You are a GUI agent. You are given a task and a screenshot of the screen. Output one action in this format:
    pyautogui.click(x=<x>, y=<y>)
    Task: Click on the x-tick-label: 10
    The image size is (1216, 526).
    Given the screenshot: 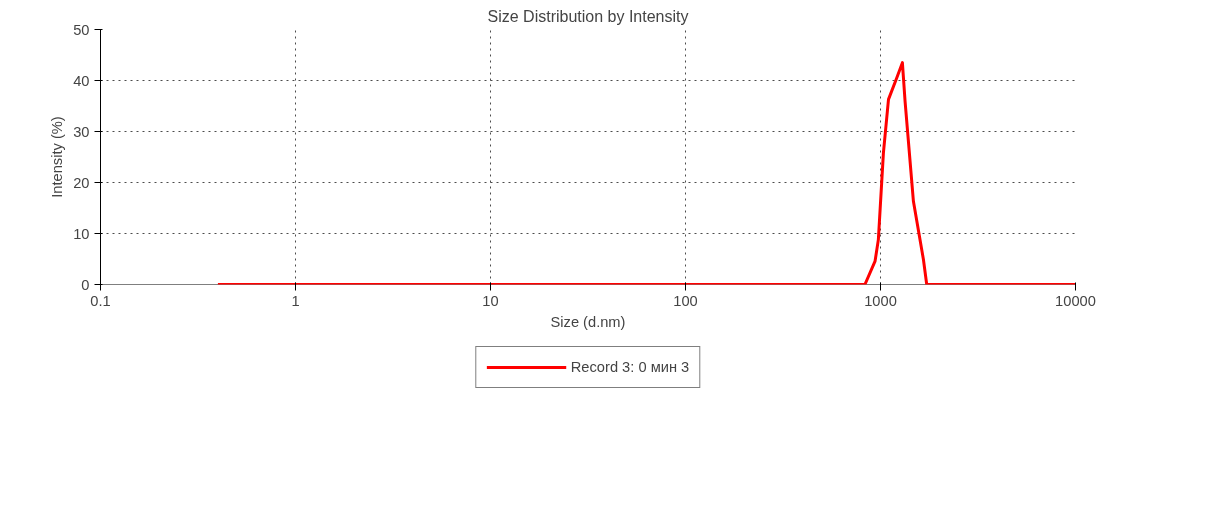 What is the action you would take?
    pyautogui.click(x=490, y=300)
    